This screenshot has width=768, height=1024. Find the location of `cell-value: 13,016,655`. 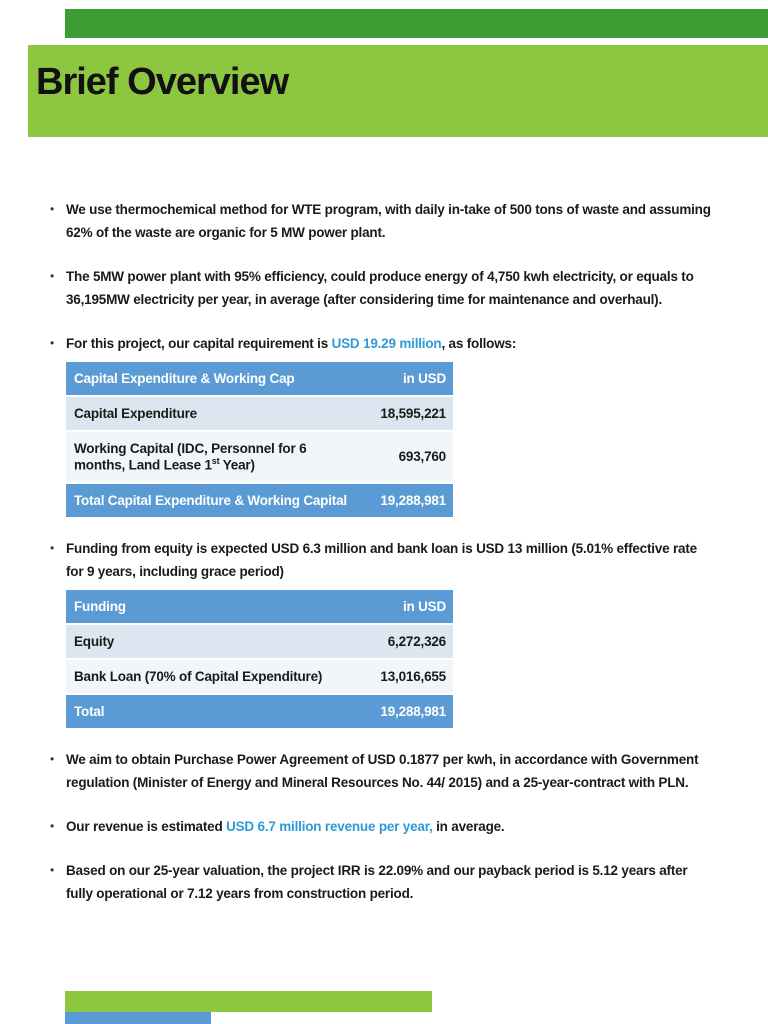

cell-value: 13,016,655 is located at coordinates (409, 677).